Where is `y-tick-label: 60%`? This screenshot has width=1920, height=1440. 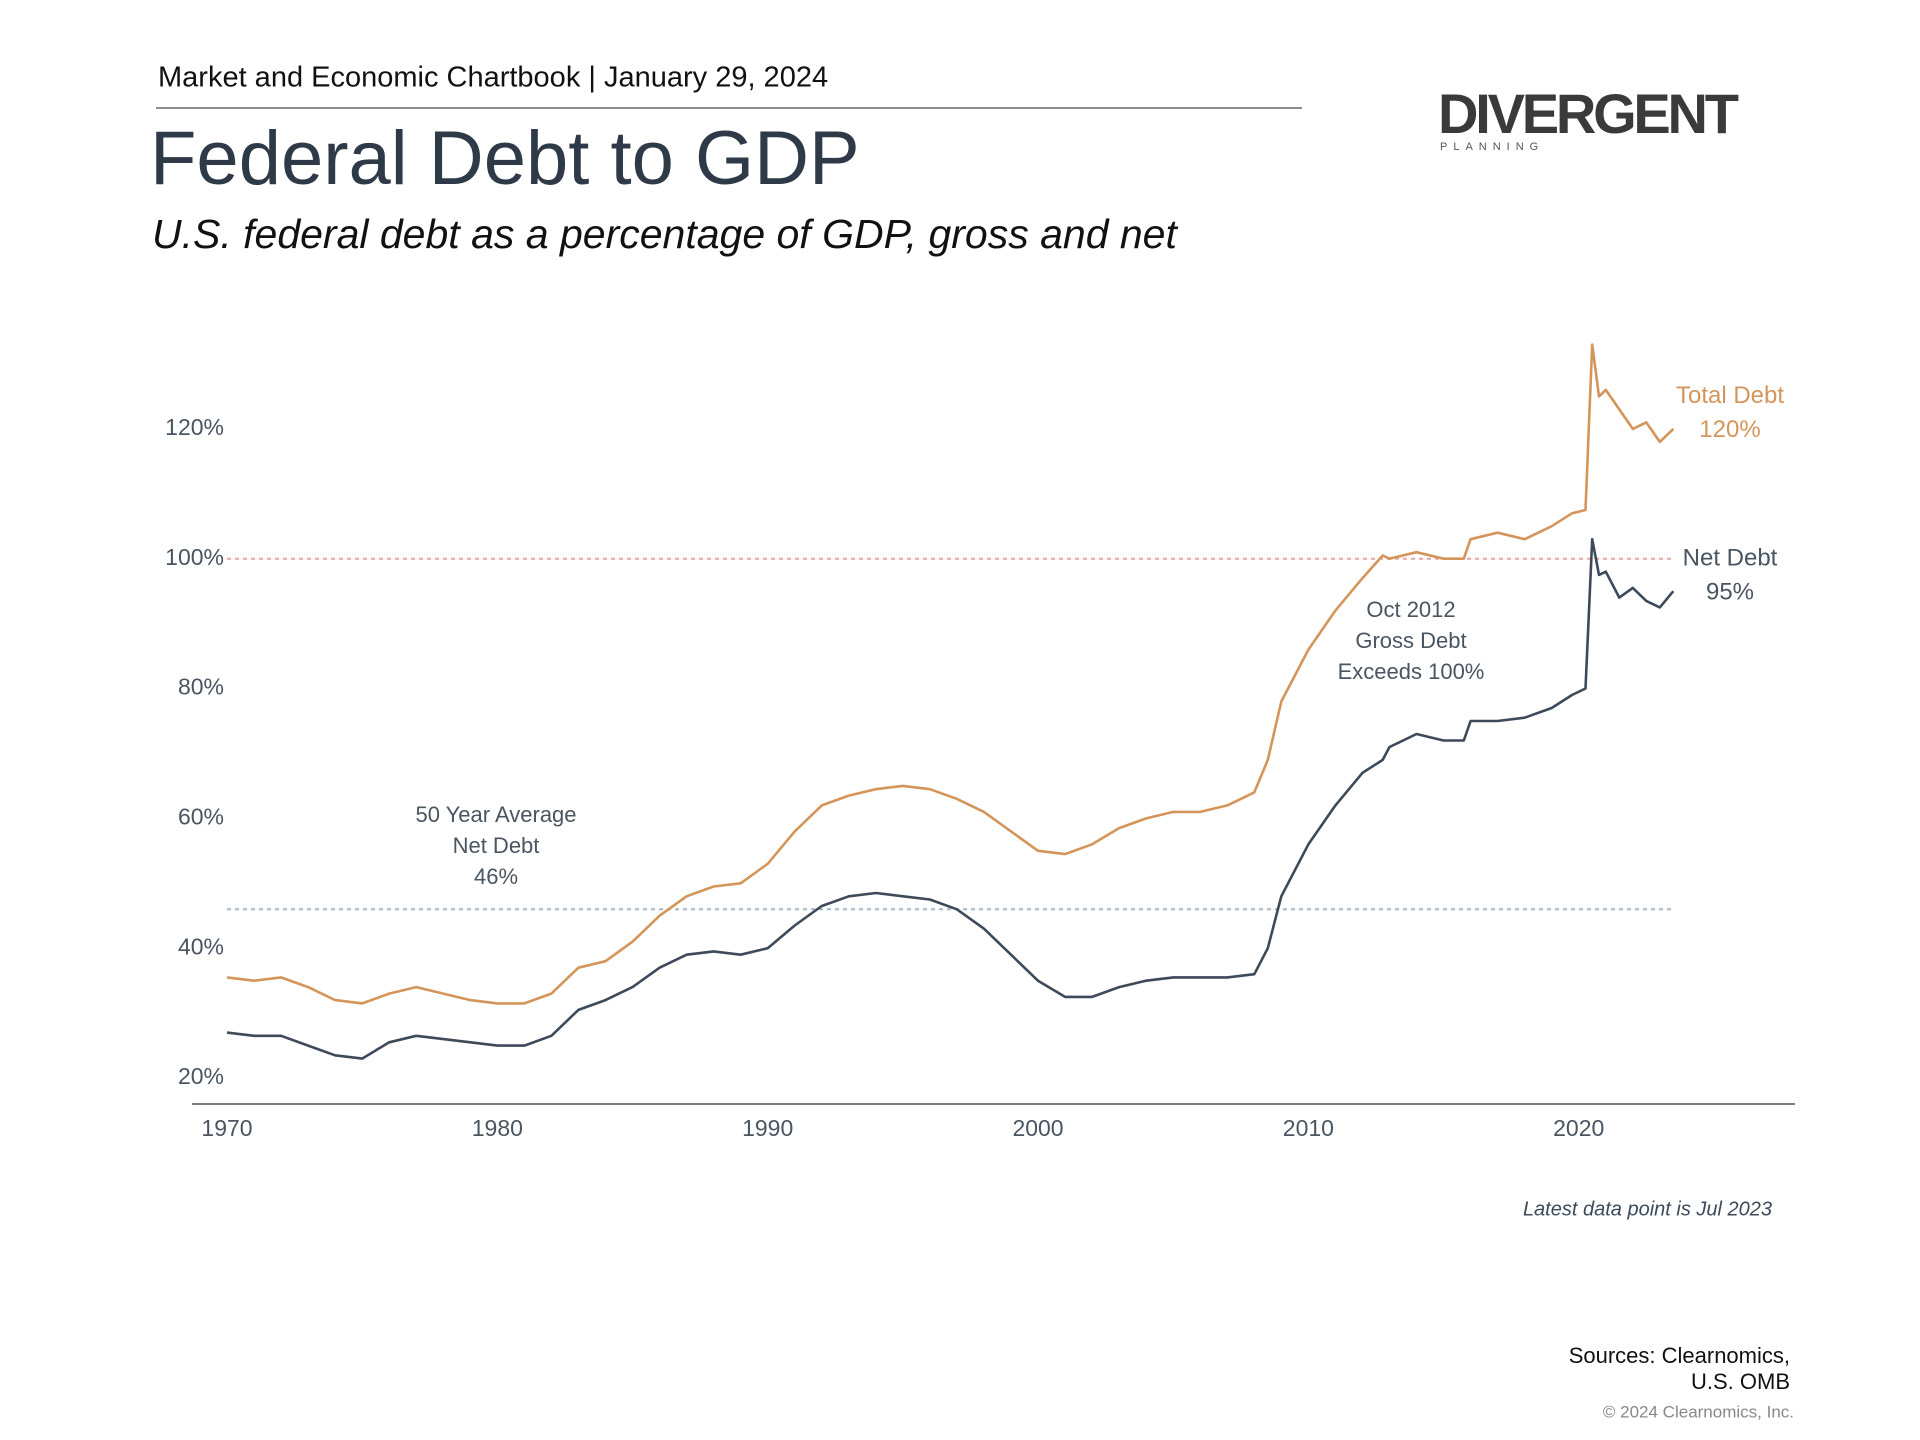
y-tick-label: 60% is located at coordinates (201, 816).